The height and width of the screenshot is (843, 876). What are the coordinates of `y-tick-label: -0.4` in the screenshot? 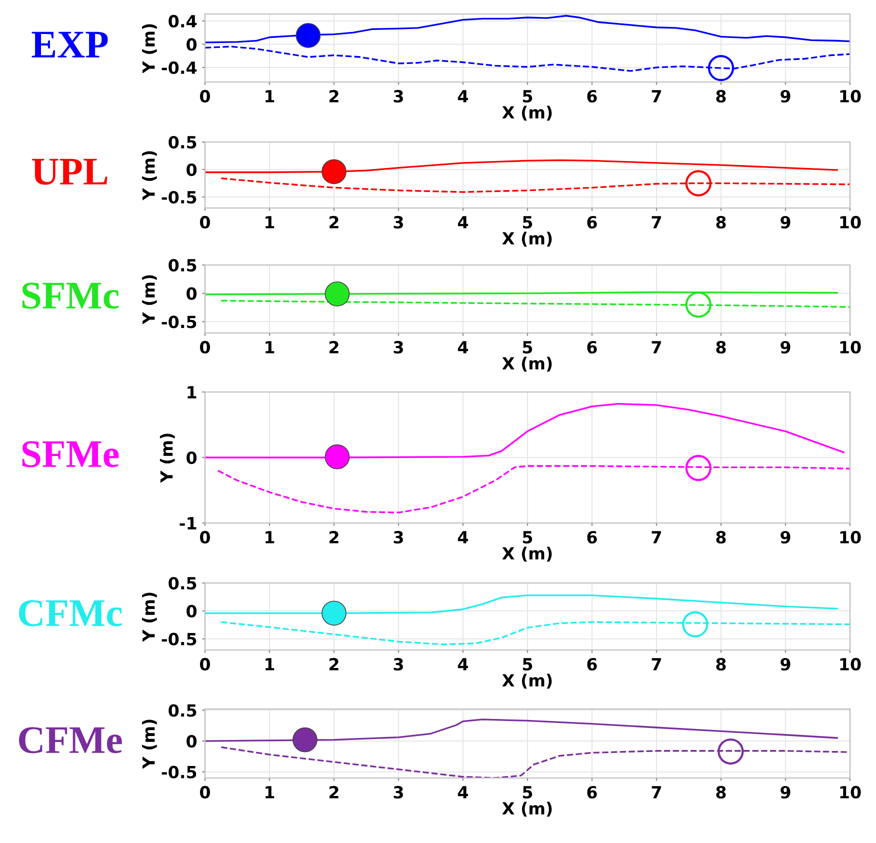 It's located at (179, 67).